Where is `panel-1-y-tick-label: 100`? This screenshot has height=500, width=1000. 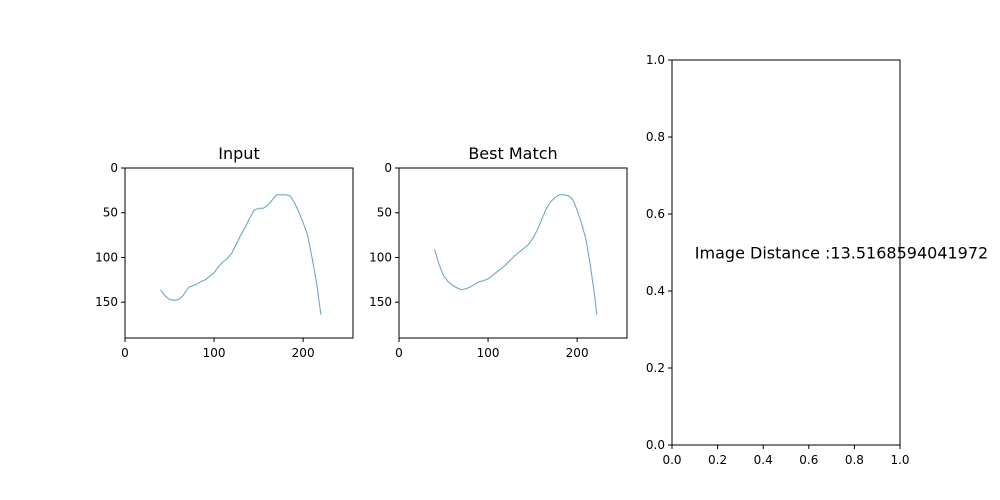 panel-1-y-tick-label: 100 is located at coordinates (106, 257).